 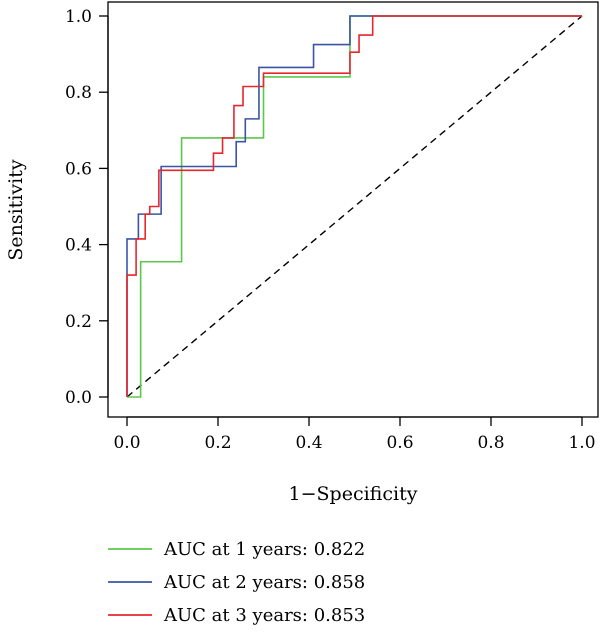 What do you see at coordinates (78, 17) in the screenshot?
I see `y-tick-label: 1.0` at bounding box center [78, 17].